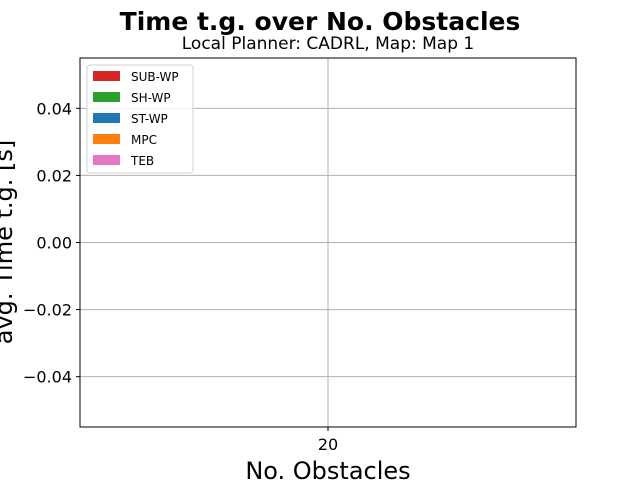 The image size is (640, 480). Describe the element at coordinates (320, 21) in the screenshot. I see `chart-title: Time t.g. over No. Obstacles` at that location.